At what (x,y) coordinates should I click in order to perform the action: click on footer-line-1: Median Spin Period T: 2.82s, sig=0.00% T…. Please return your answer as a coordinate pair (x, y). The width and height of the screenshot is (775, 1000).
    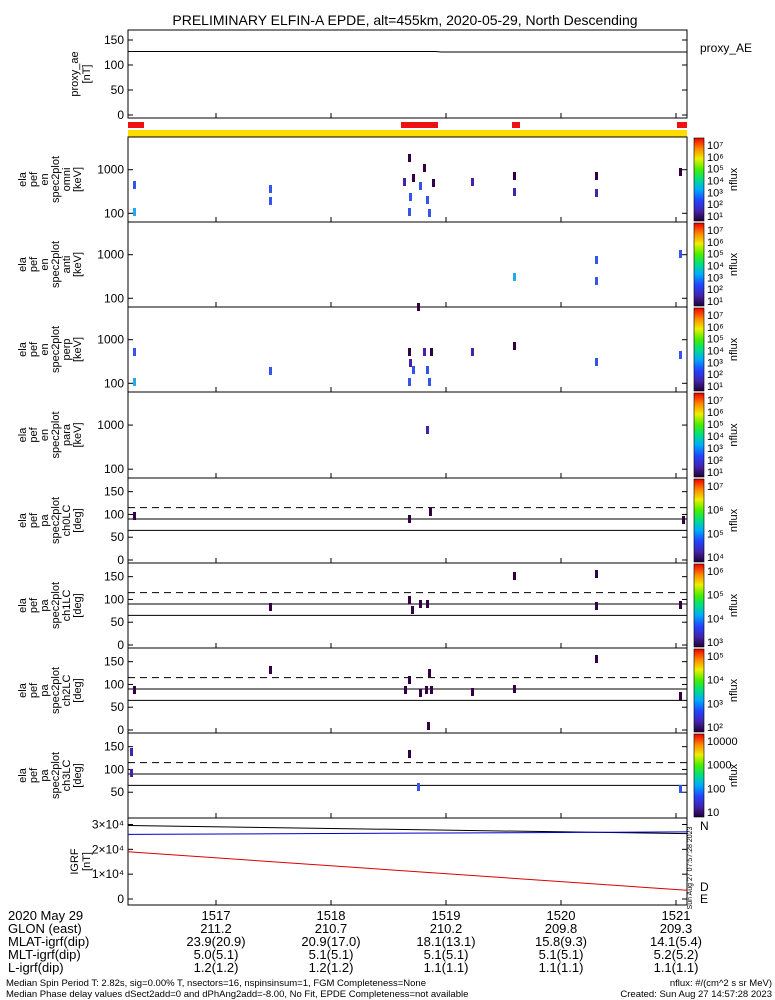
    Looking at the image, I should click on (216, 983).